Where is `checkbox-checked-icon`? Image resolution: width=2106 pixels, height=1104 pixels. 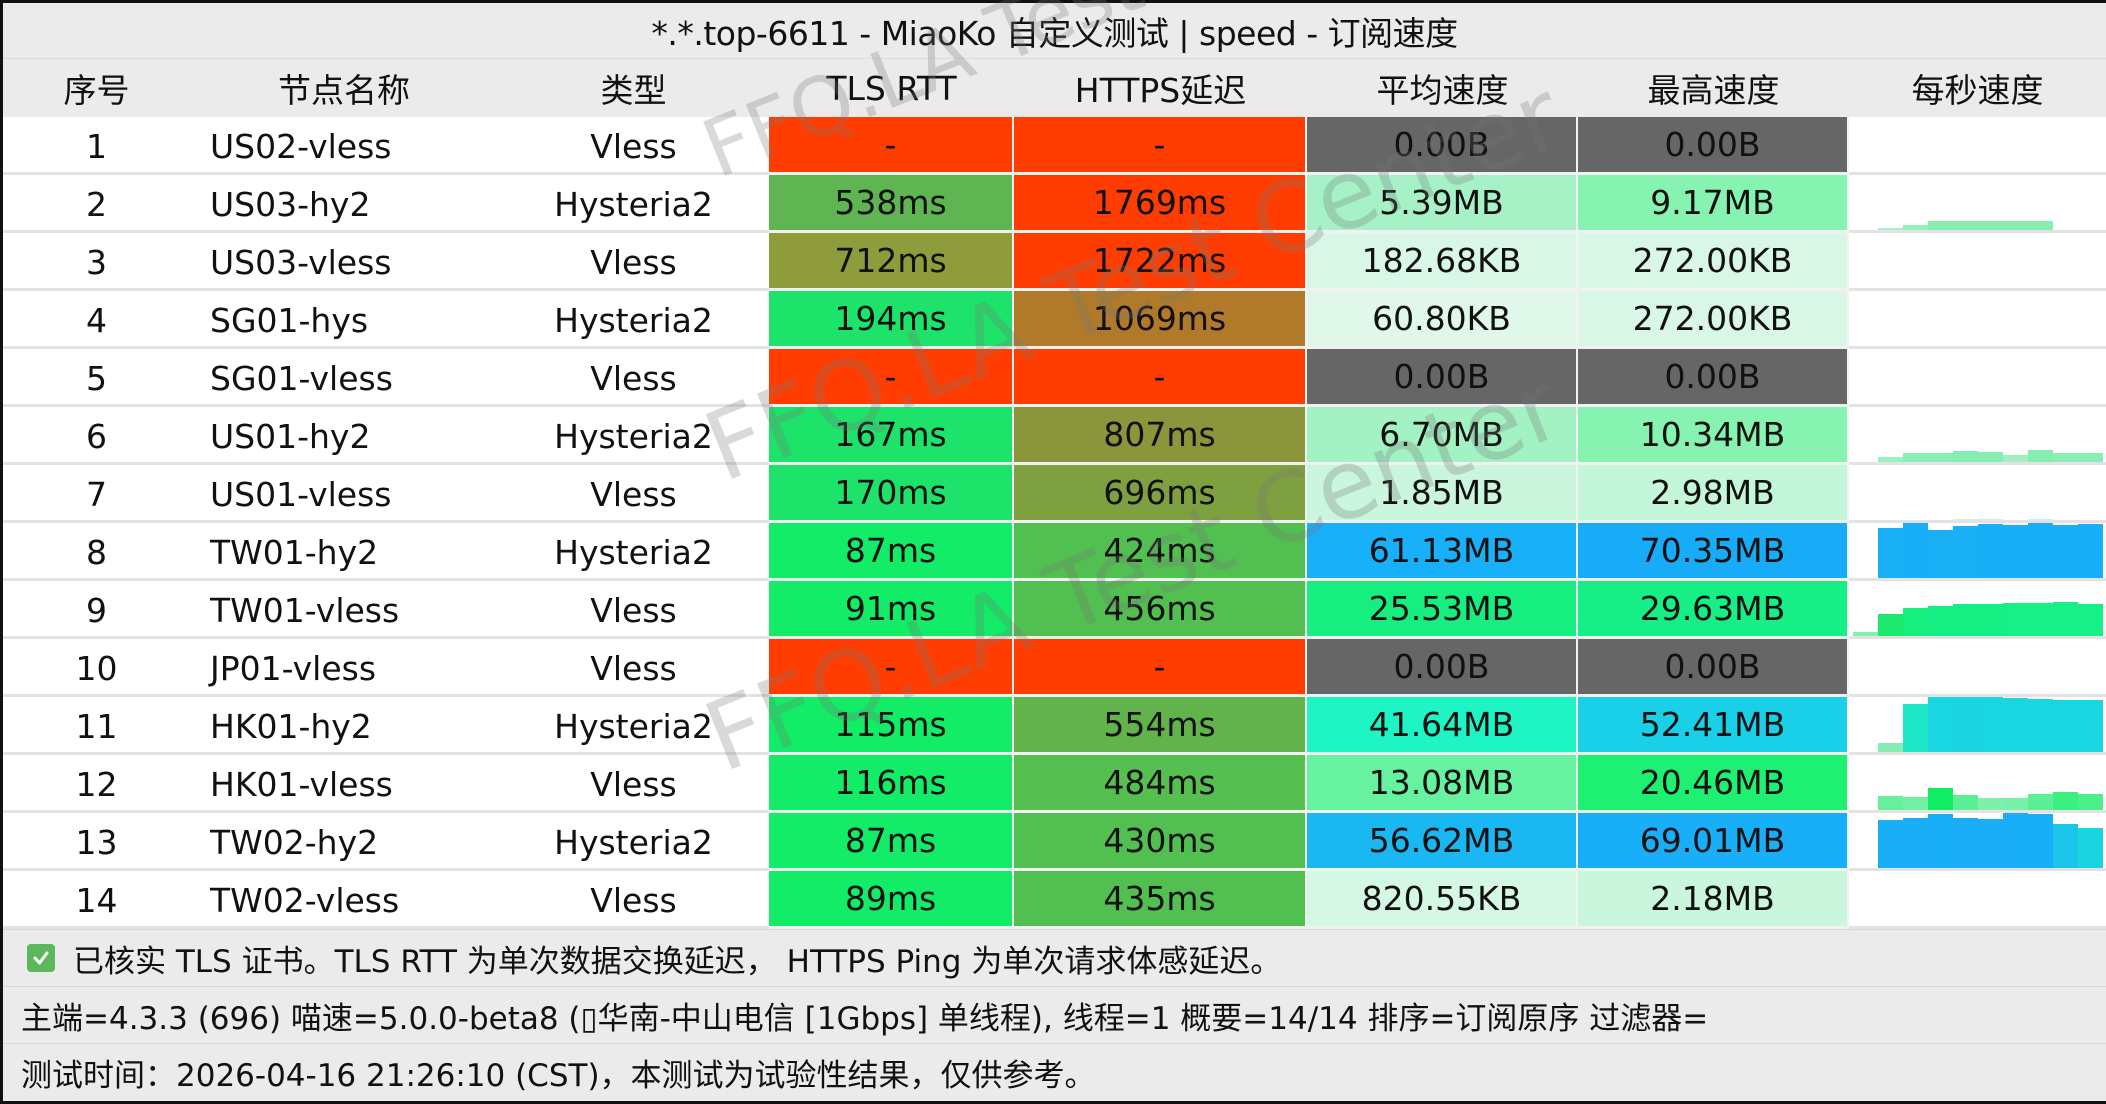 checkbox-checked-icon is located at coordinates (41, 958).